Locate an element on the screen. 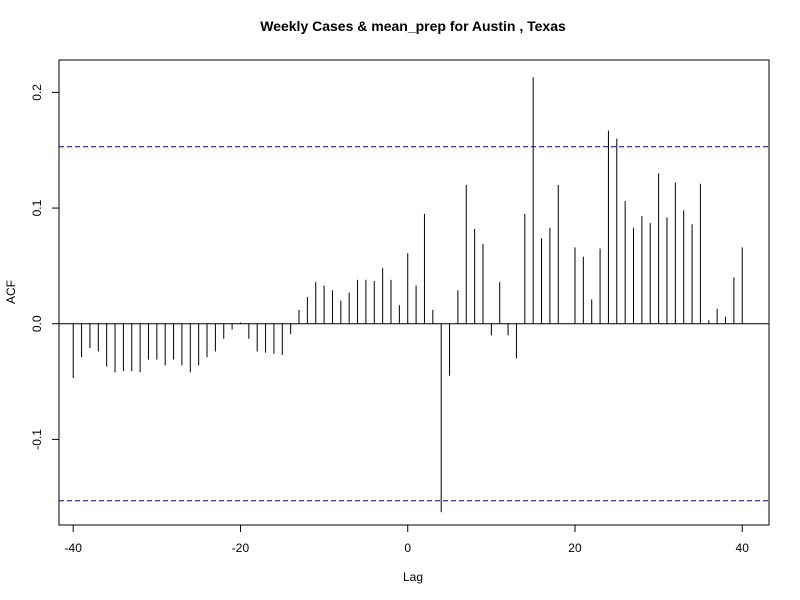 Image resolution: width=800 pixels, height=600 pixels. y-axis: -0.1 0.0 0.1 0.2 is located at coordinates (45, 267).